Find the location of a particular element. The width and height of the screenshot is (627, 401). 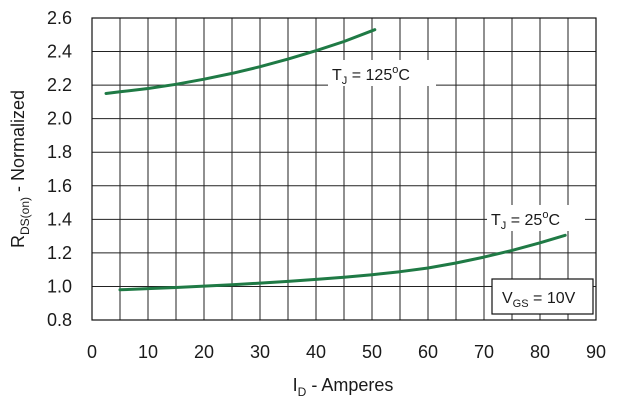

y-tick-label: 0.8 is located at coordinates (59, 320).